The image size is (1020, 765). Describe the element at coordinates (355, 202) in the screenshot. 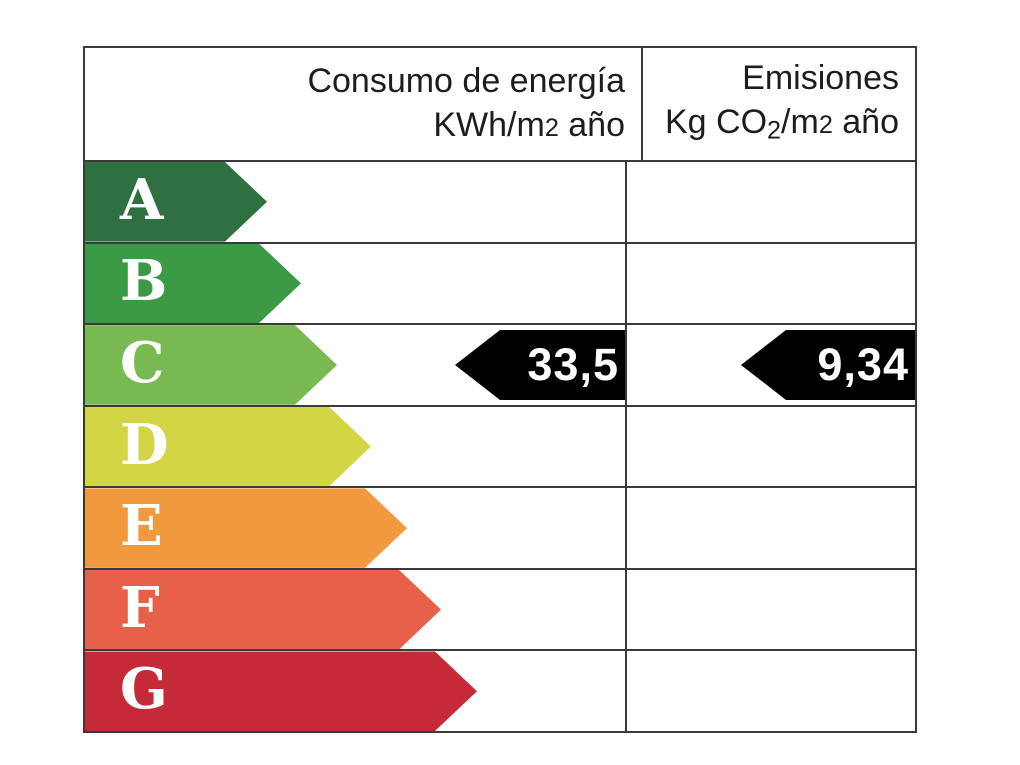

I see `energy-cell-a: A` at that location.